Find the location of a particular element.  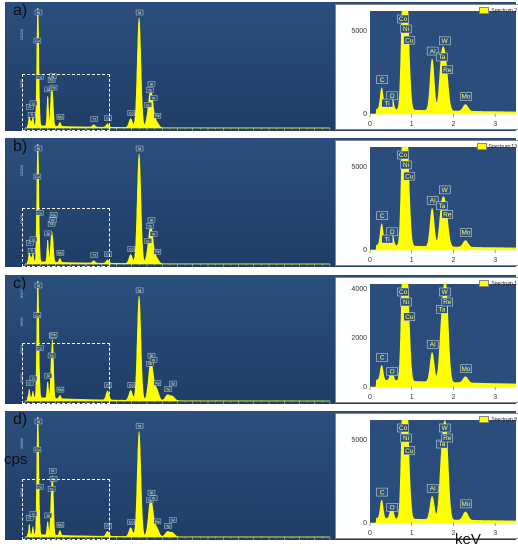

panel-c-legend: Spectrum 1 is located at coordinates (498, 283).